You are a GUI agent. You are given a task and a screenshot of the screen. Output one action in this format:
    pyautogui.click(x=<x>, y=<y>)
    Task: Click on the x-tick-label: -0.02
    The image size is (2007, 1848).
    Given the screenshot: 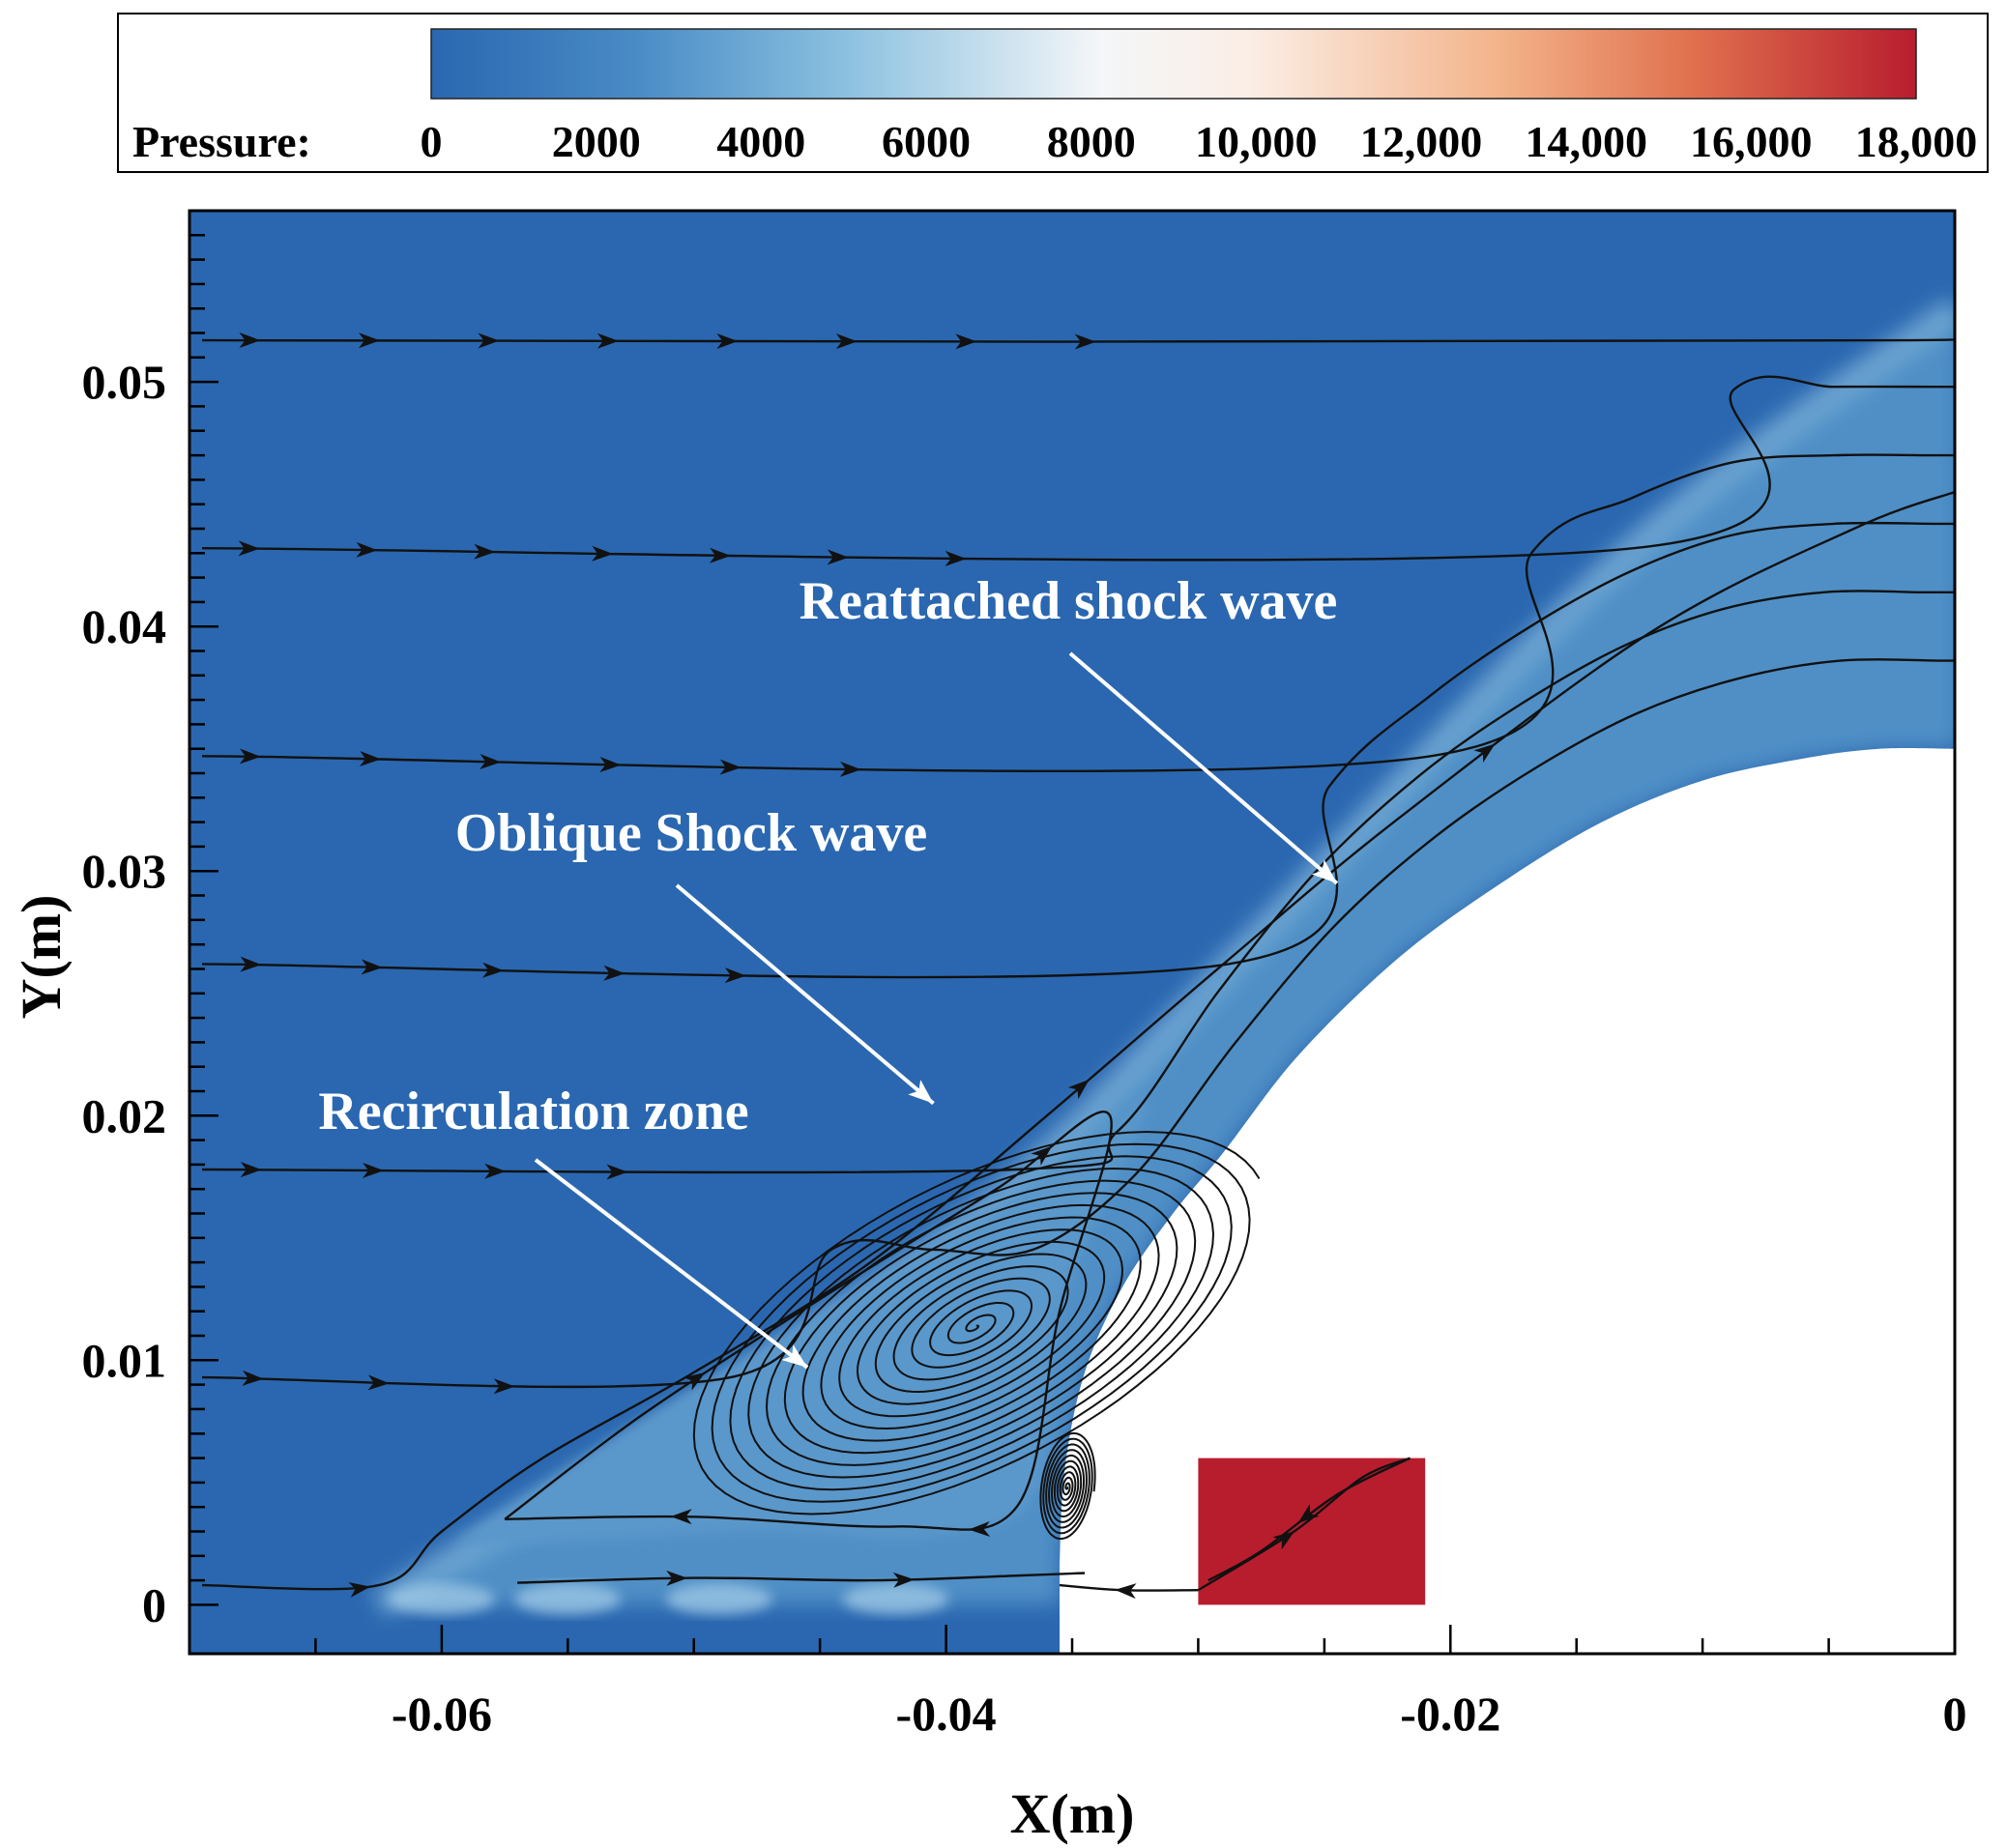 What is the action you would take?
    pyautogui.click(x=1450, y=1714)
    